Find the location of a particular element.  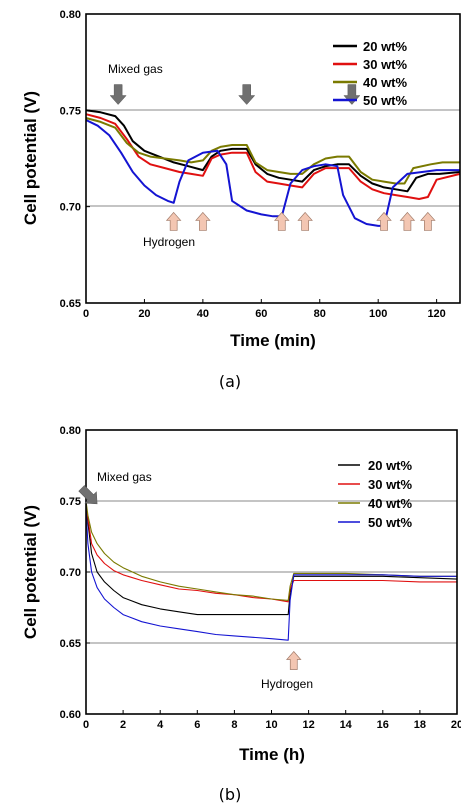

y-axis-title-a: Cell potential (V) is located at coordinates (30, 158).